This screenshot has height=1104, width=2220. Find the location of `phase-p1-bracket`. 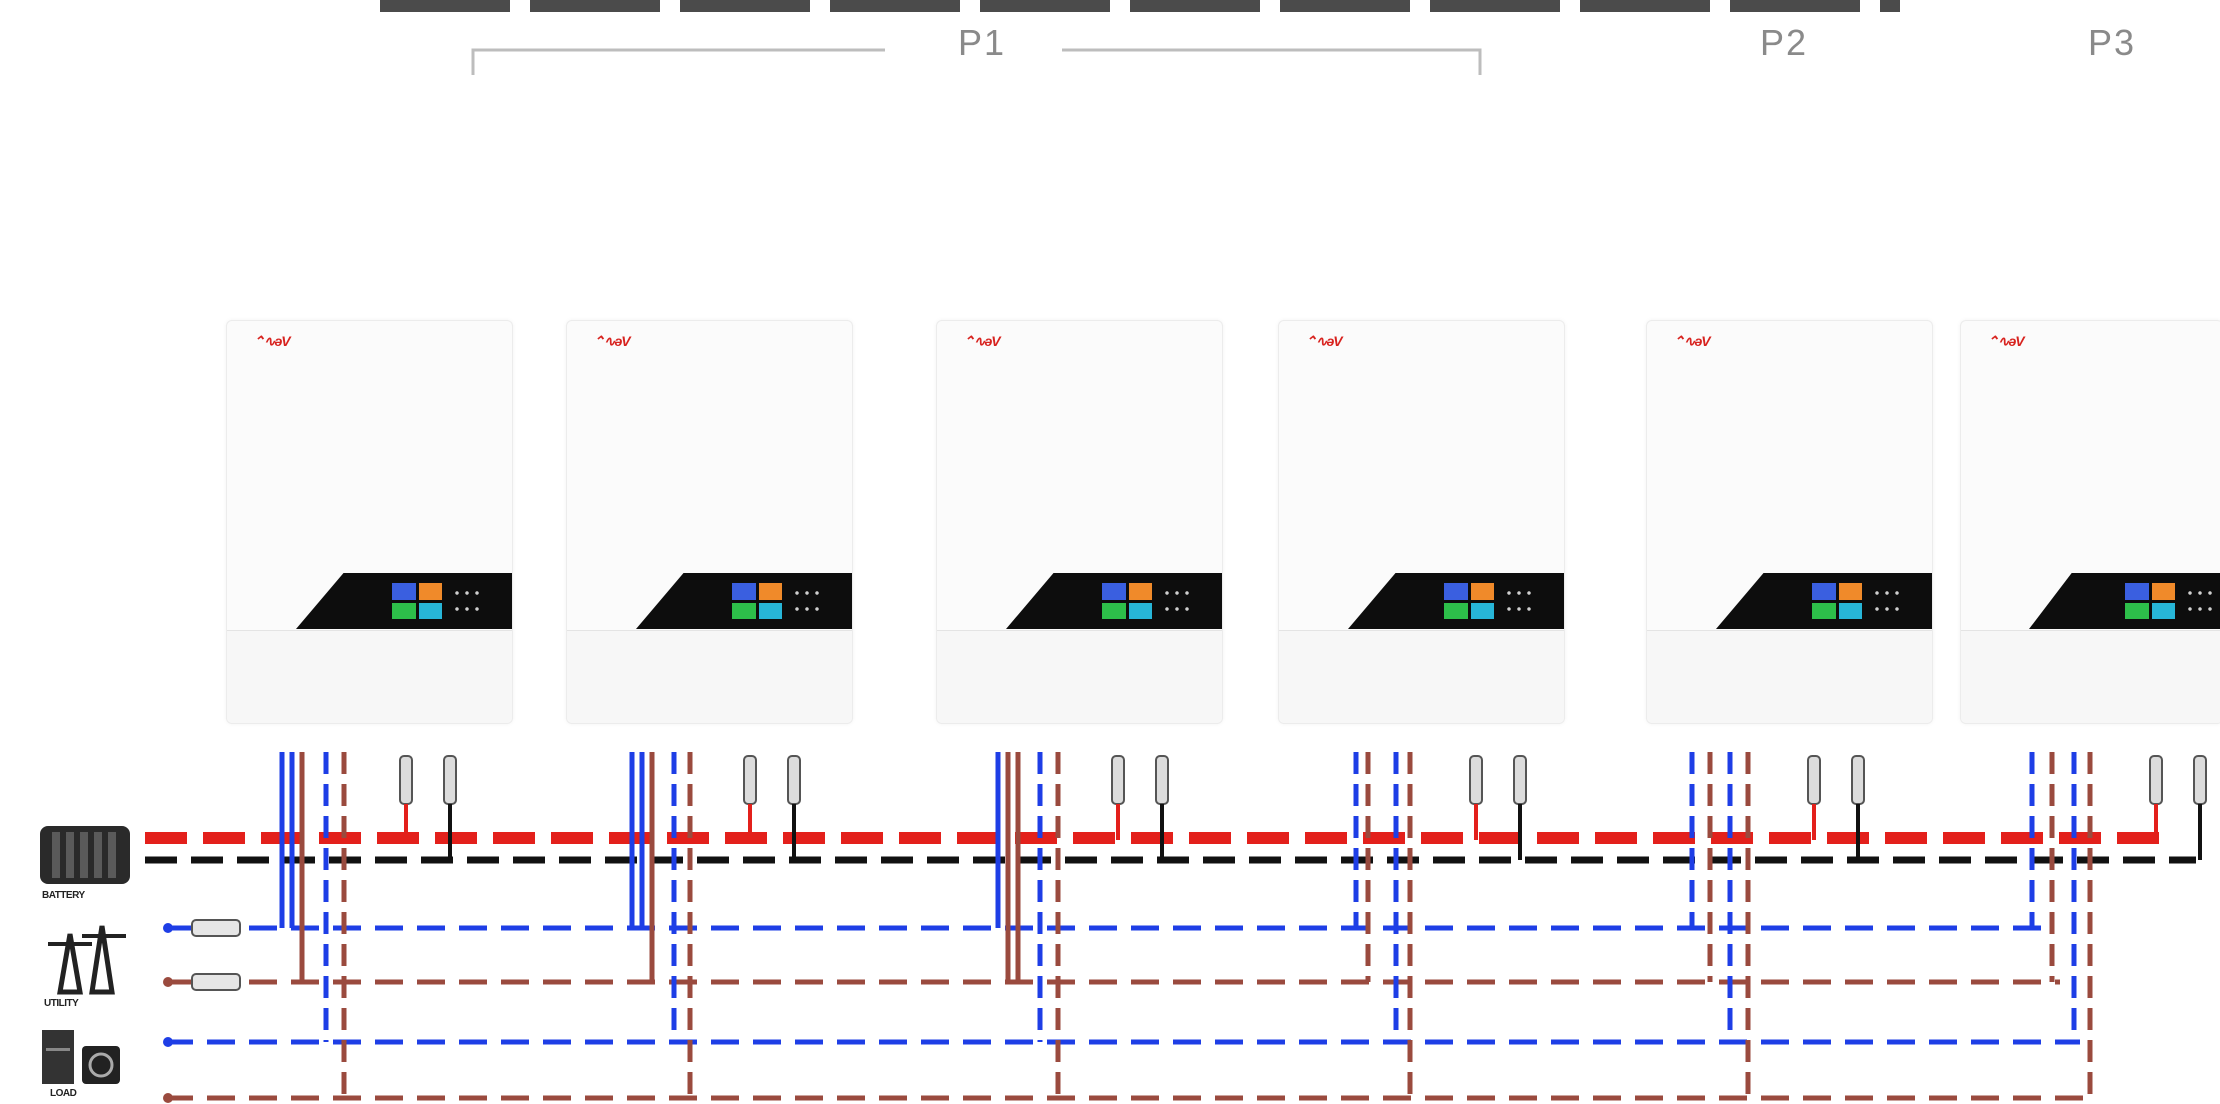

phase-p1-bracket is located at coordinates (976, 61).